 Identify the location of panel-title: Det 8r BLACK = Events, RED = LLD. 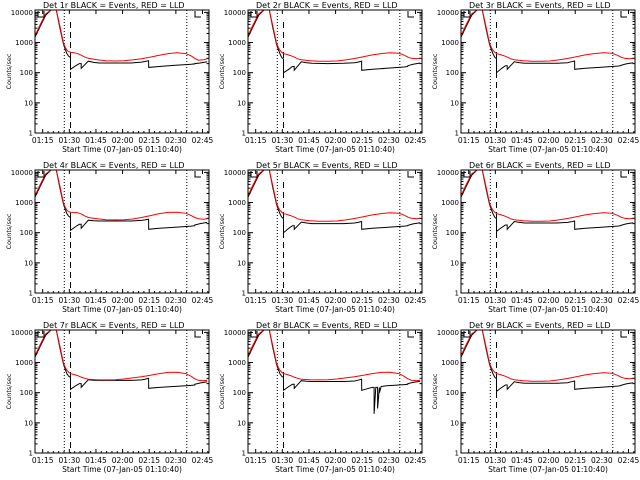
(327, 325).